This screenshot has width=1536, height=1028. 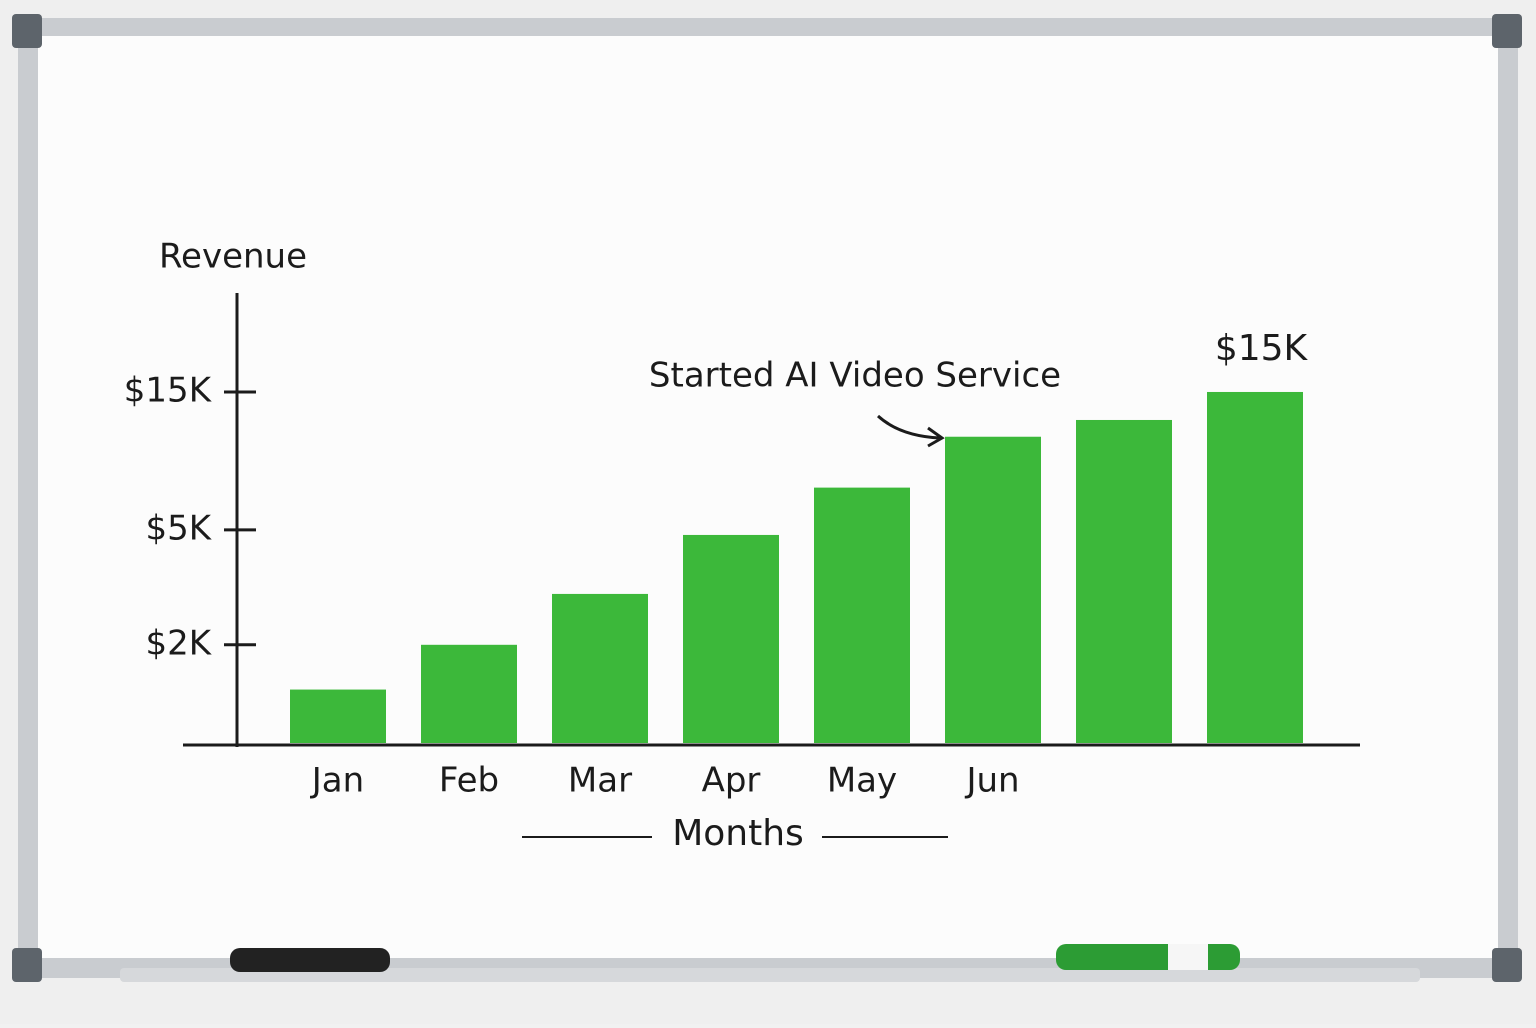 What do you see at coordinates (178, 528) in the screenshot?
I see `y-tick-label: $5K` at bounding box center [178, 528].